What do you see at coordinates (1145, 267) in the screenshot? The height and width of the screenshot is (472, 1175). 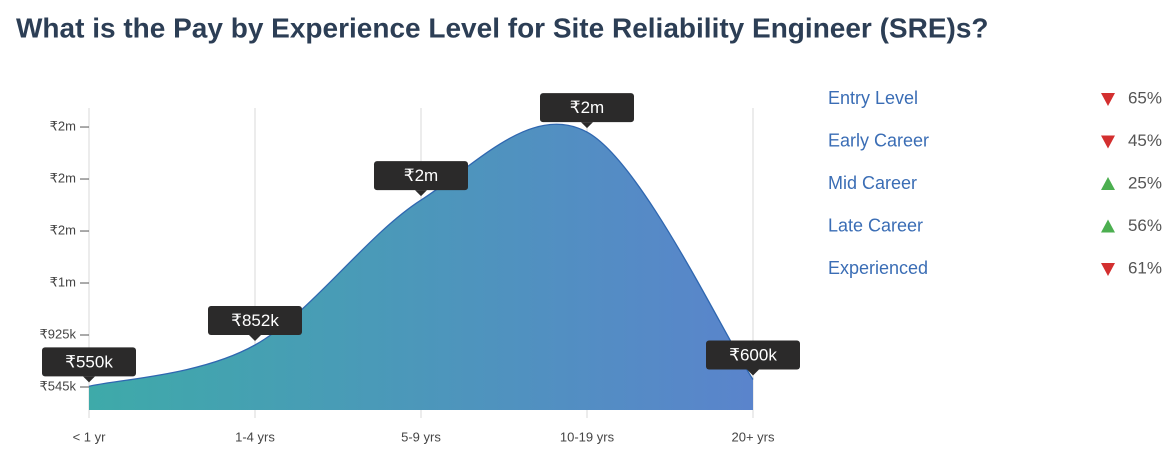 I see `legend-change: 61%` at bounding box center [1145, 267].